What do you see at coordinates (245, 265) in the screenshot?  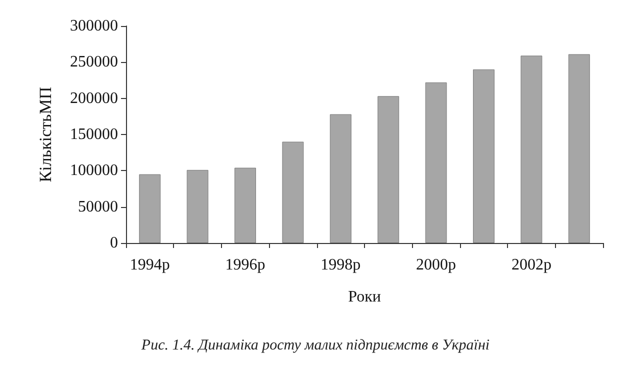 I see `x-tick-label: 1996р` at bounding box center [245, 265].